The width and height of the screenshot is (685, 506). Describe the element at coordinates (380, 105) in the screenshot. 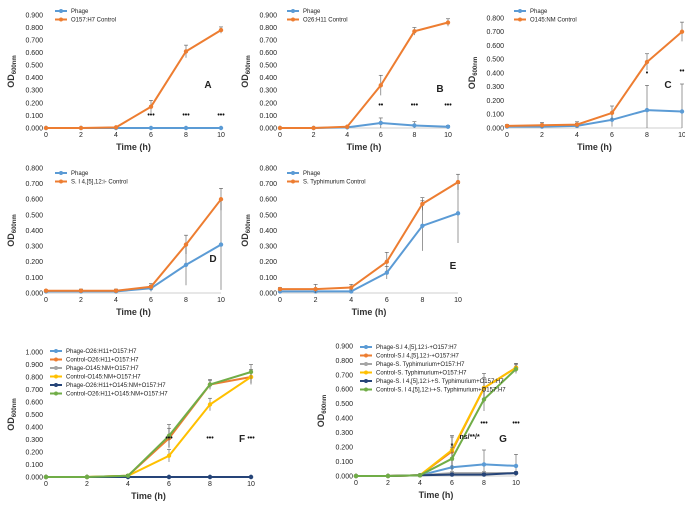

I see `significance-annotation: ••` at that location.